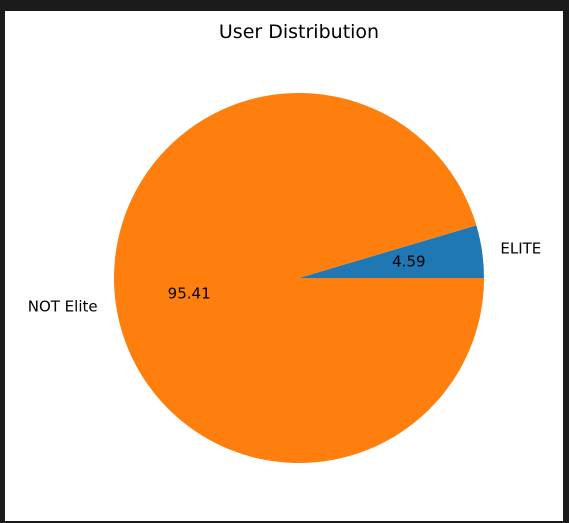 The width and height of the screenshot is (569, 523). What do you see at coordinates (408, 262) in the screenshot?
I see `slice-value-label: 4.59` at bounding box center [408, 262].